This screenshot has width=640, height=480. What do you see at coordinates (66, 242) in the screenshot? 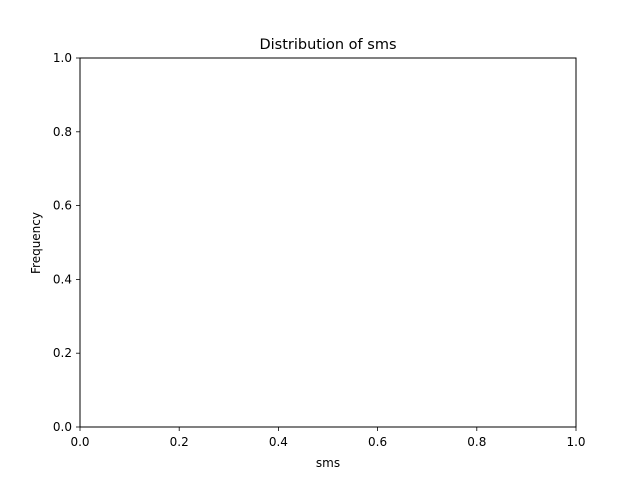
I see `y-axis-ticks: 0.0 0.2 0.4 0.6 0.8 1.0` at bounding box center [66, 242].